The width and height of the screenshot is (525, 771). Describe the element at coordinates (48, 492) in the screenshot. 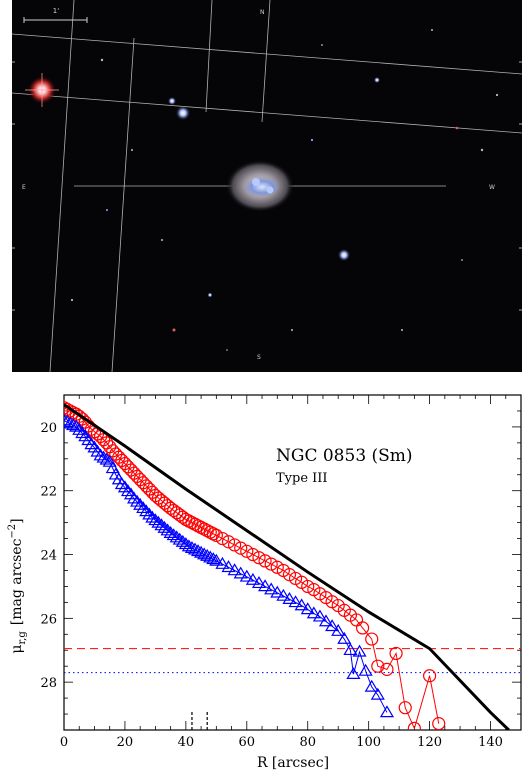

I see `y-tick-label: 22` at that location.